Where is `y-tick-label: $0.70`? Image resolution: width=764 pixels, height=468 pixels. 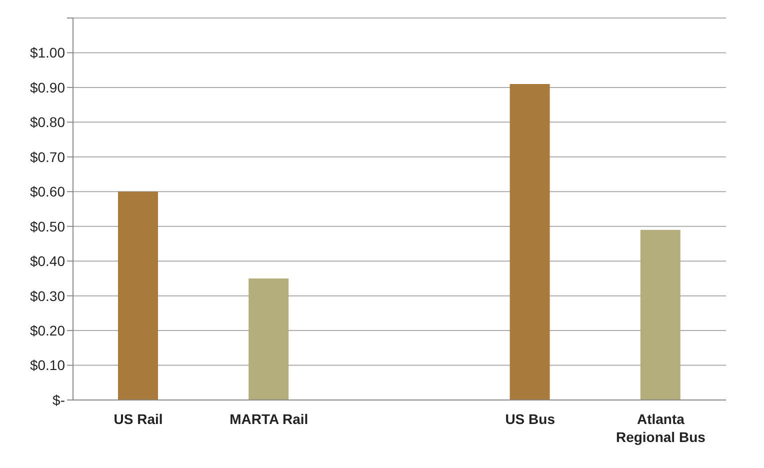
y-tick-label: $0.70 is located at coordinates (48, 156).